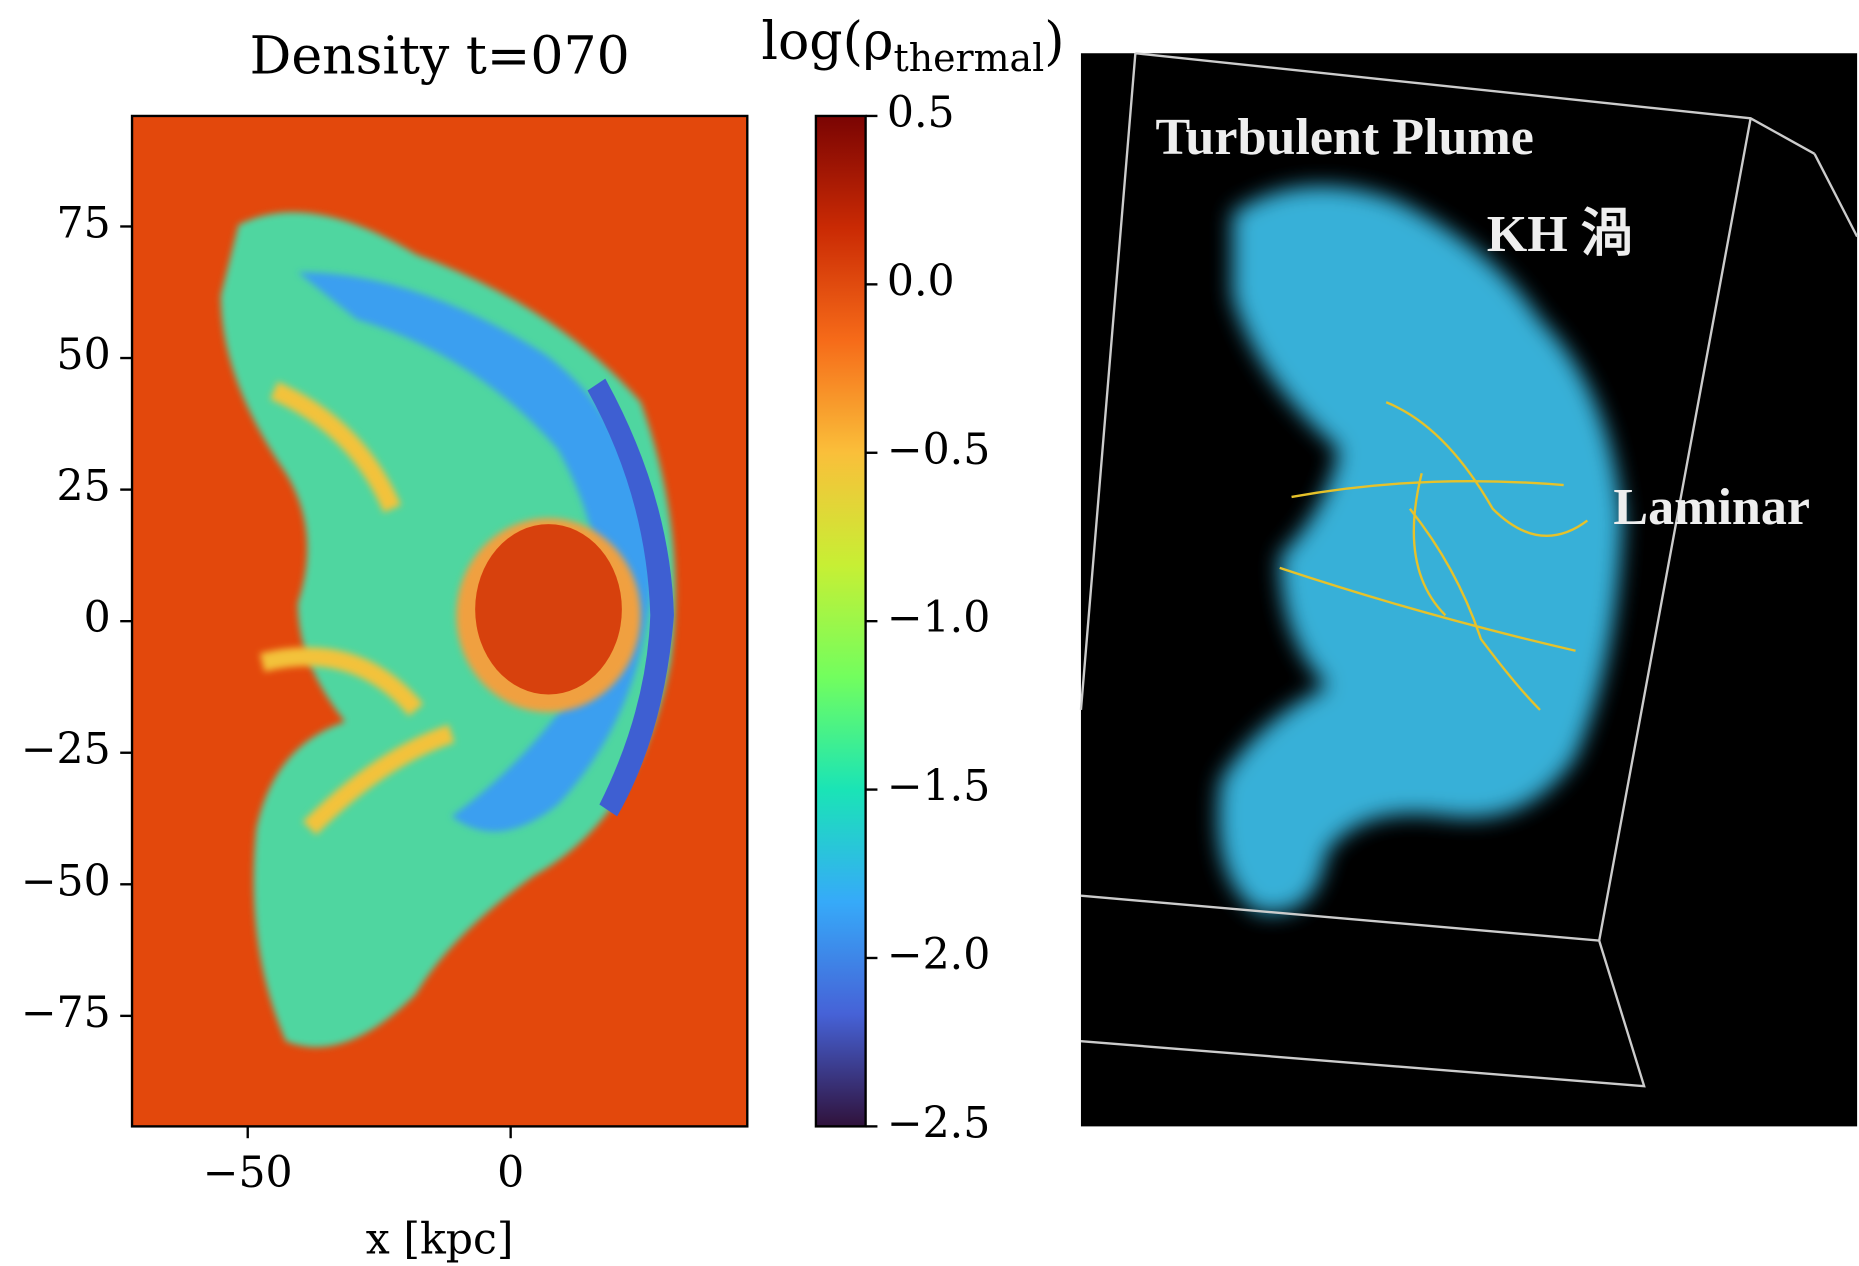 The image size is (1859, 1266). What do you see at coordinates (84, 487) in the screenshot?
I see `y-tick-label: 25` at bounding box center [84, 487].